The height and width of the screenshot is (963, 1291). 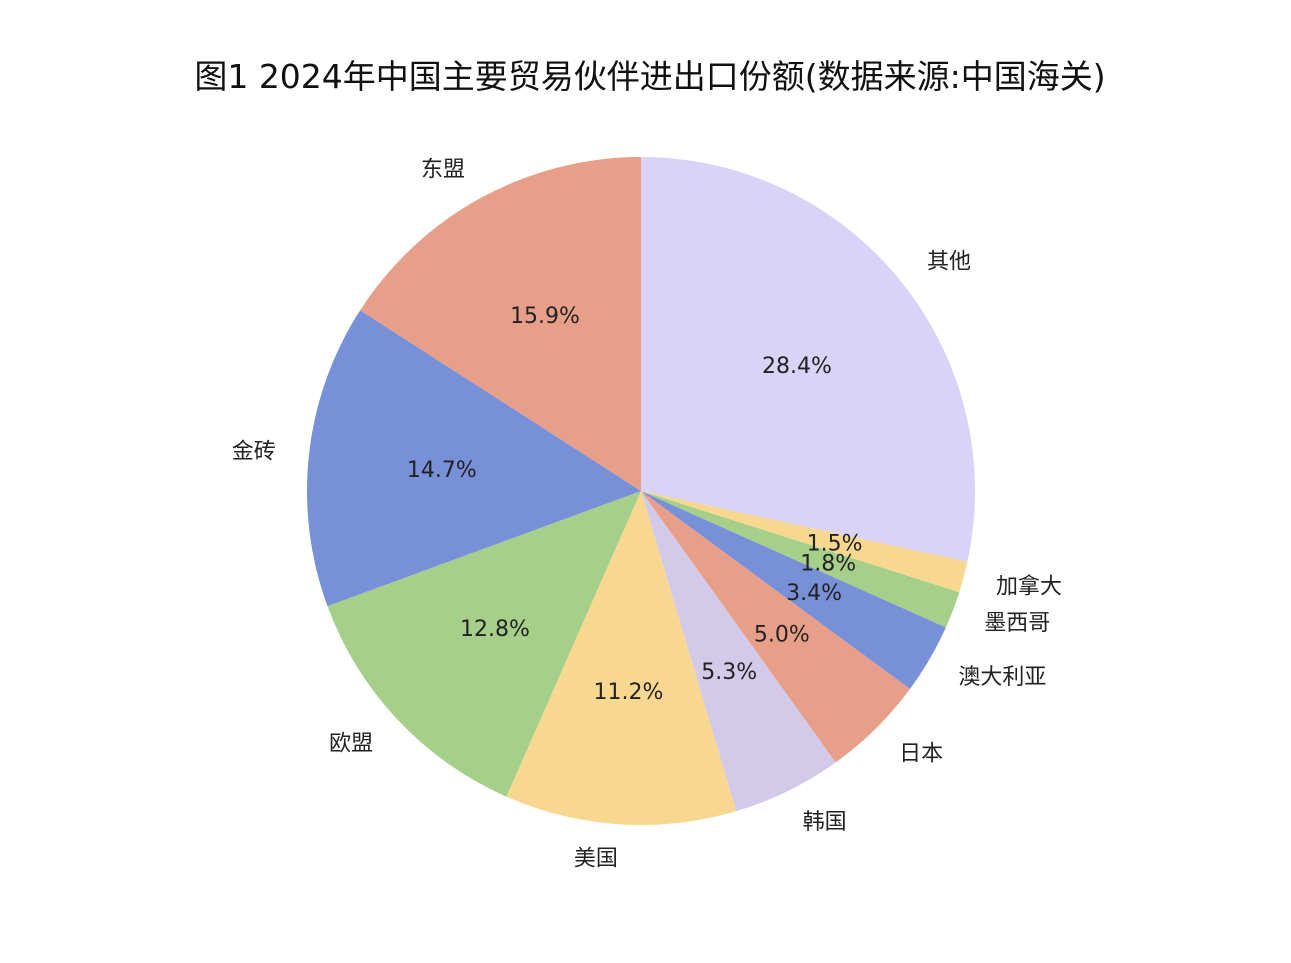 I want to click on slice-percent-label: 3.4%, so click(x=814, y=593).